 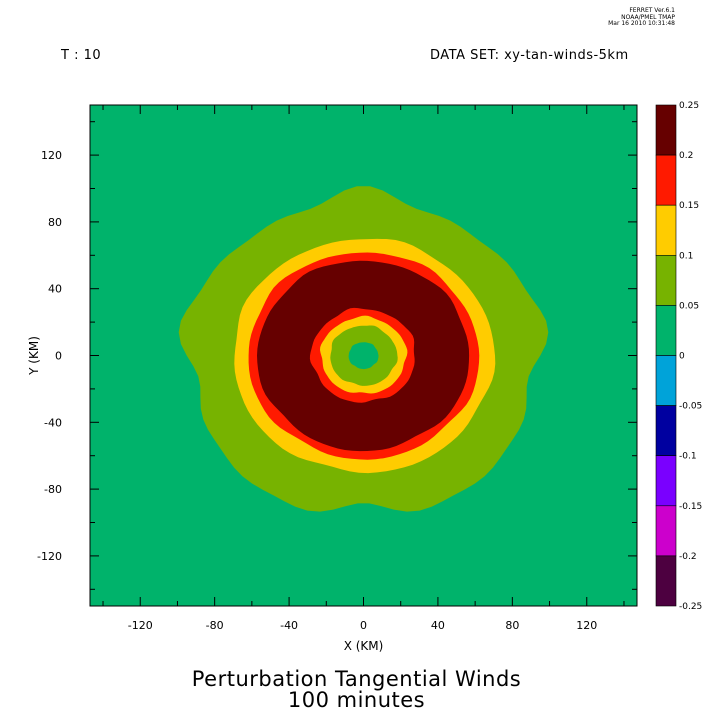 What do you see at coordinates (363, 625) in the screenshot?
I see `x-tick-label: 0` at bounding box center [363, 625].